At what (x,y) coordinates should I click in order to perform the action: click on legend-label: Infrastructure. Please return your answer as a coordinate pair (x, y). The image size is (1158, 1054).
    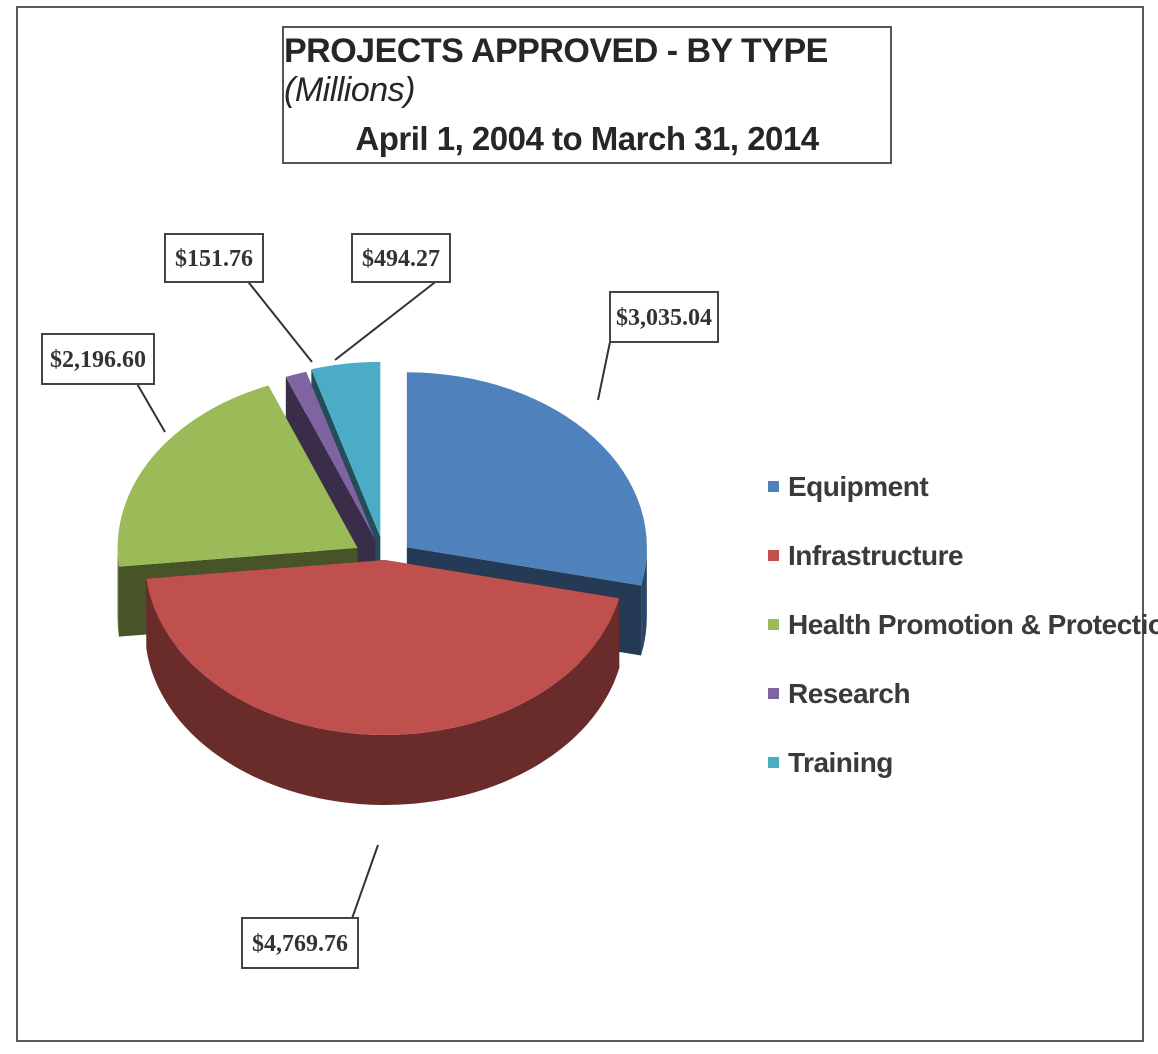
    Looking at the image, I should click on (876, 555).